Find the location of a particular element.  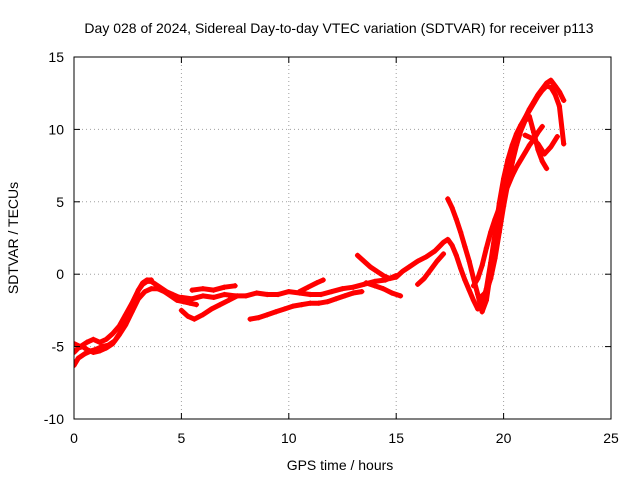

x-tick-label: 20 is located at coordinates (504, 438).